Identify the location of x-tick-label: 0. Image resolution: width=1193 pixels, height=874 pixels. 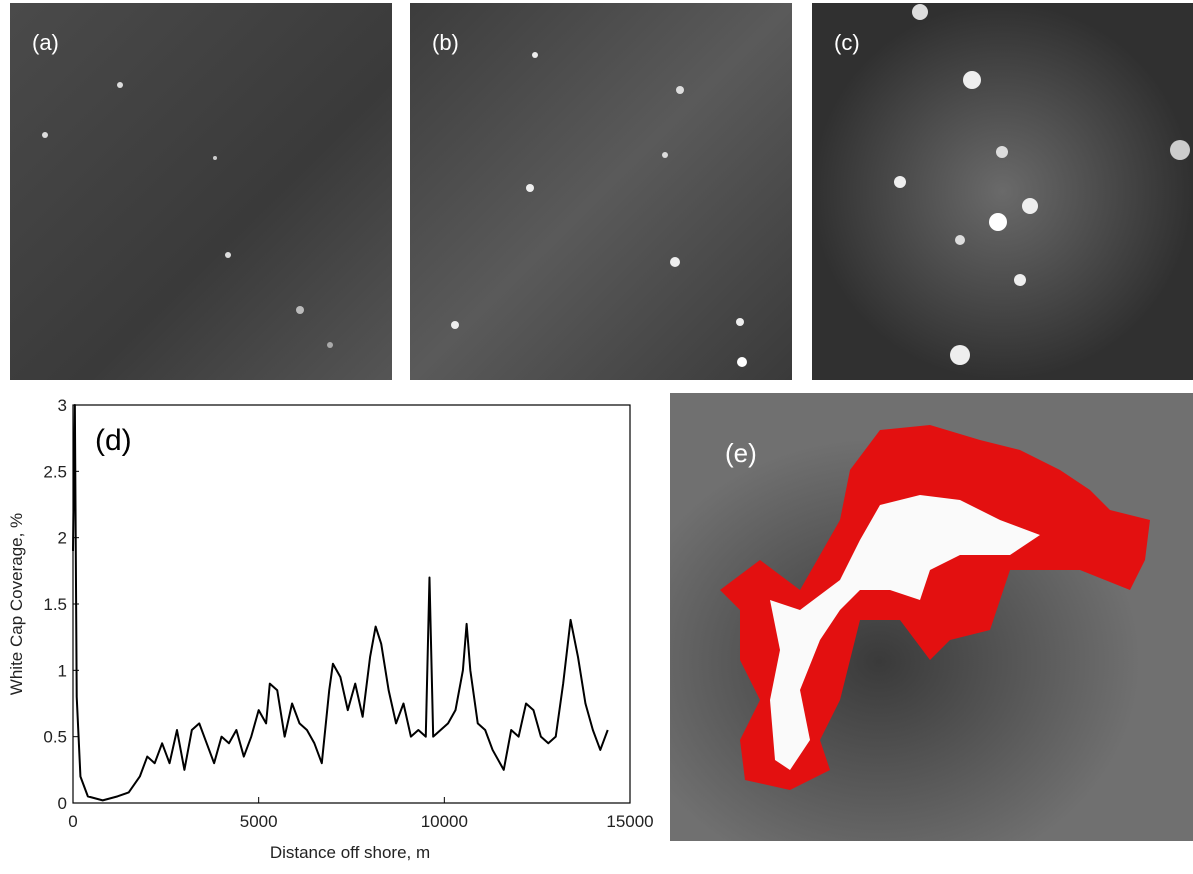
(72, 821).